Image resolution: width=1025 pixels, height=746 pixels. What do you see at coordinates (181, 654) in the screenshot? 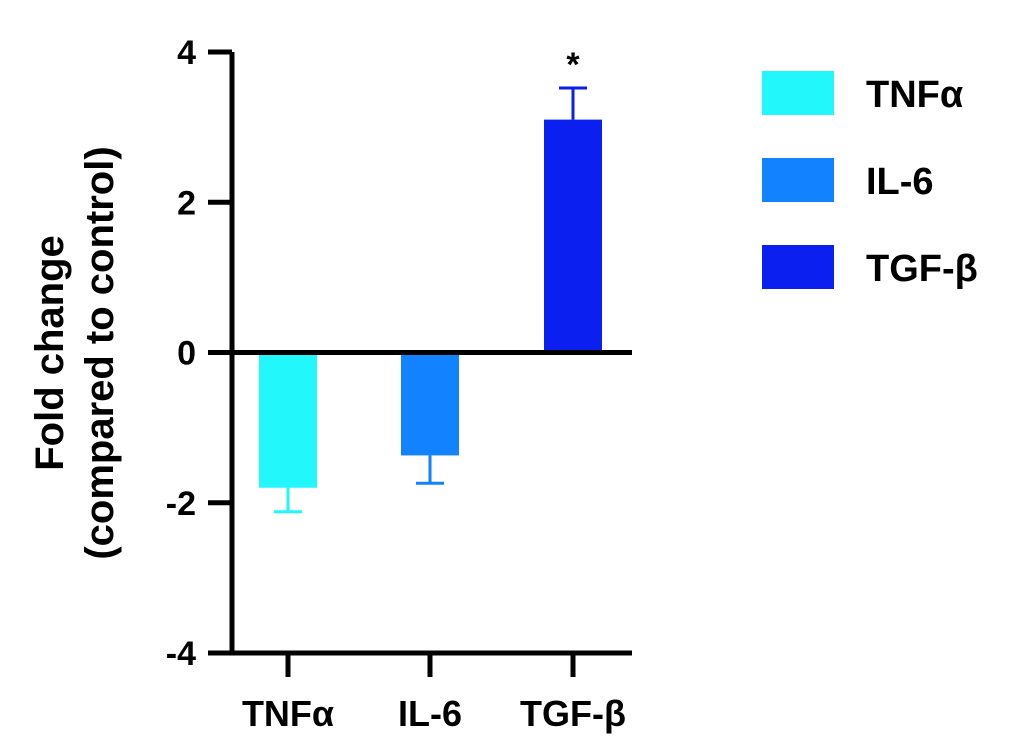
I see `y-tick-label-5: -4` at bounding box center [181, 654].